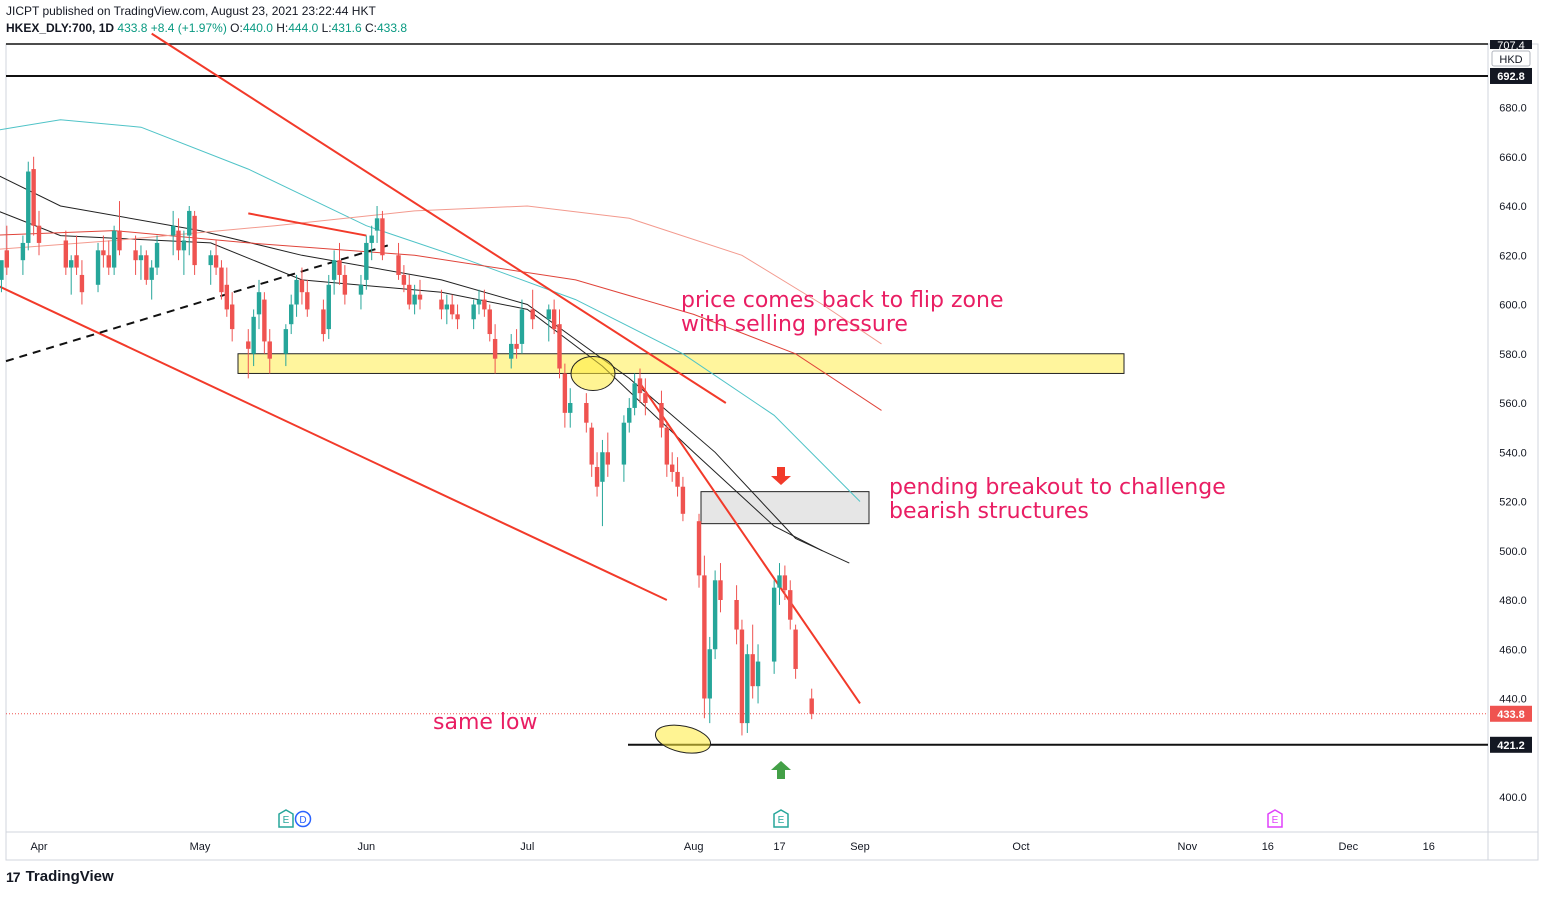  What do you see at coordinates (1511, 58) in the screenshot?
I see `currency-badge` at bounding box center [1511, 58].